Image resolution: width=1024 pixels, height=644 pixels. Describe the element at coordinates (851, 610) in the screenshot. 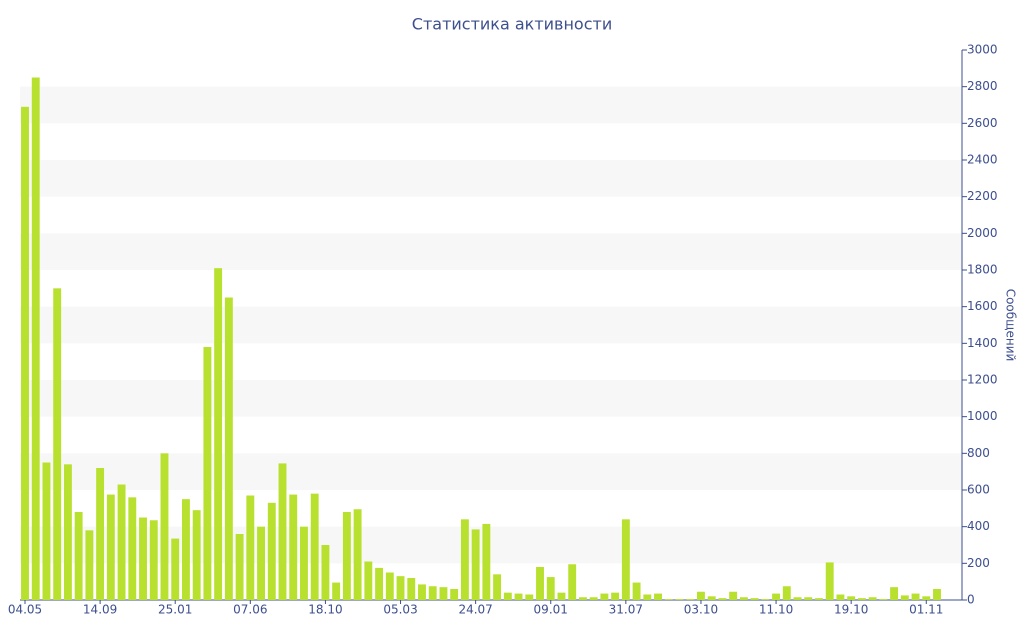

I see `x-tick-label: 19.10` at that location.